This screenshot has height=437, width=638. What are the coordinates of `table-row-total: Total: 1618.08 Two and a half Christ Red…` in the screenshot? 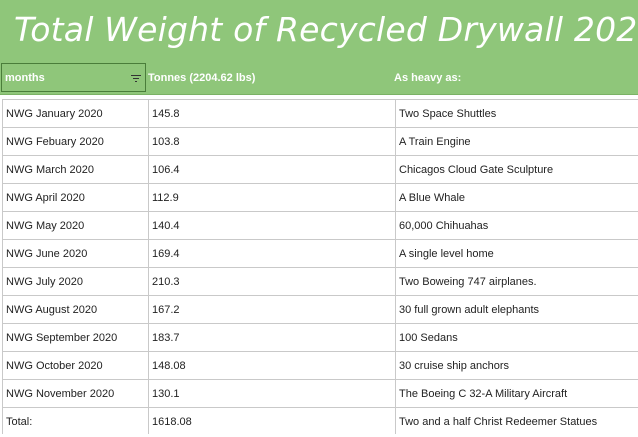 It's located at (320, 421).